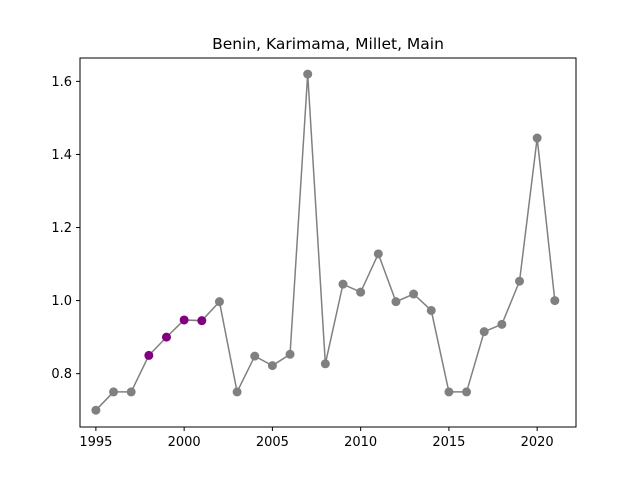  What do you see at coordinates (537, 442) in the screenshot?
I see `x-tick-label: 2020` at bounding box center [537, 442].